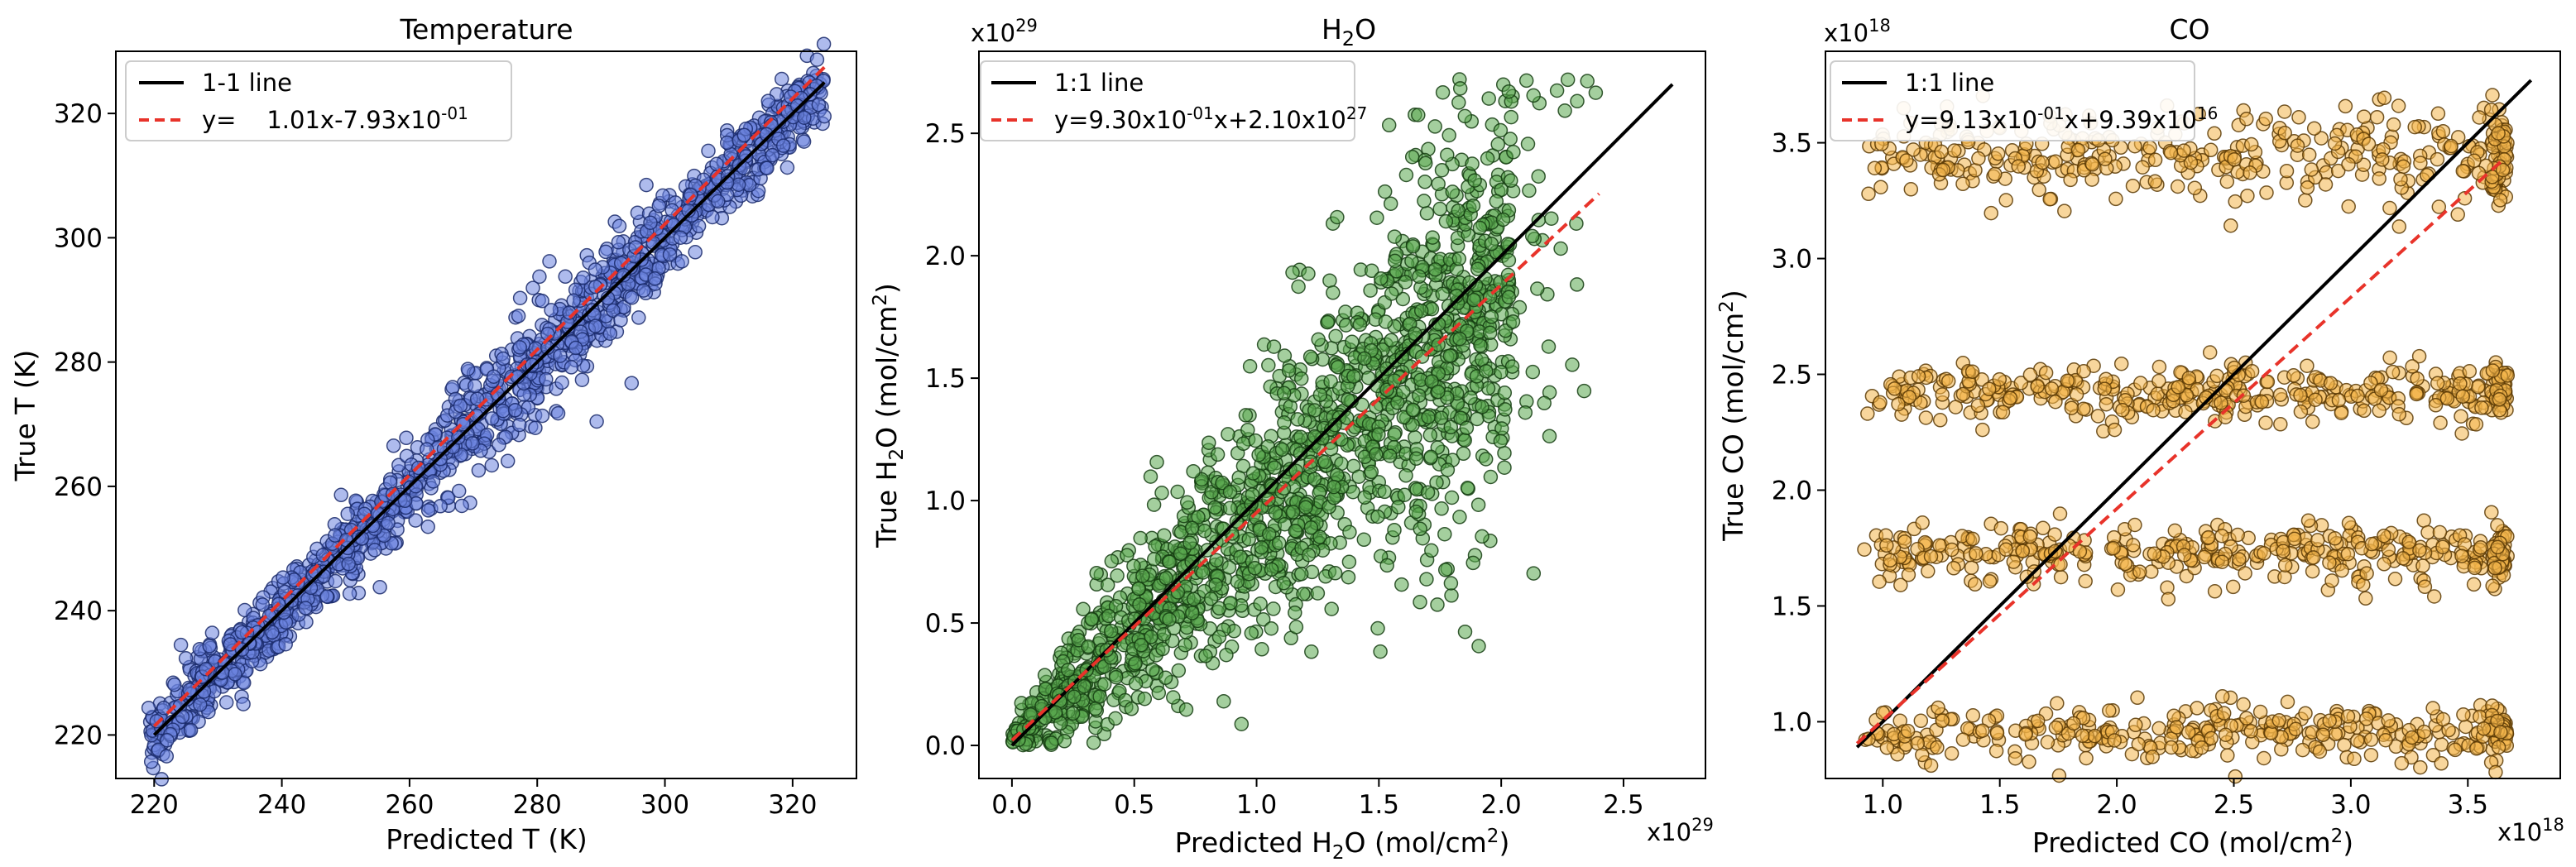  I want to click on y-axis-label-temperature: True T (K), so click(25, 416).